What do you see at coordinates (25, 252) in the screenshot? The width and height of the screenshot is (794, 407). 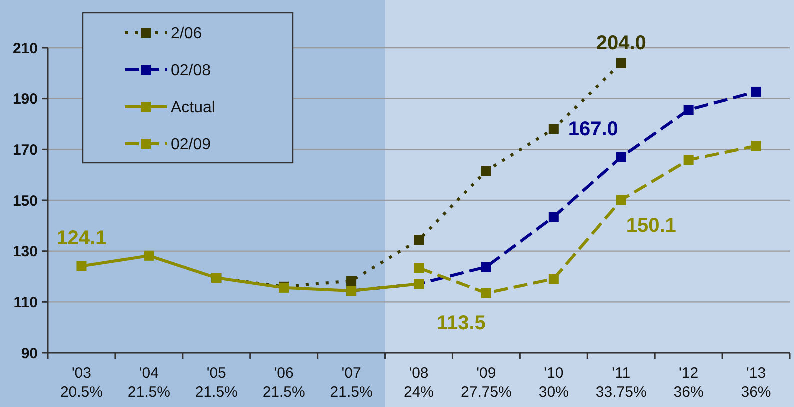 I see `y-tick-label: 130` at bounding box center [25, 252].